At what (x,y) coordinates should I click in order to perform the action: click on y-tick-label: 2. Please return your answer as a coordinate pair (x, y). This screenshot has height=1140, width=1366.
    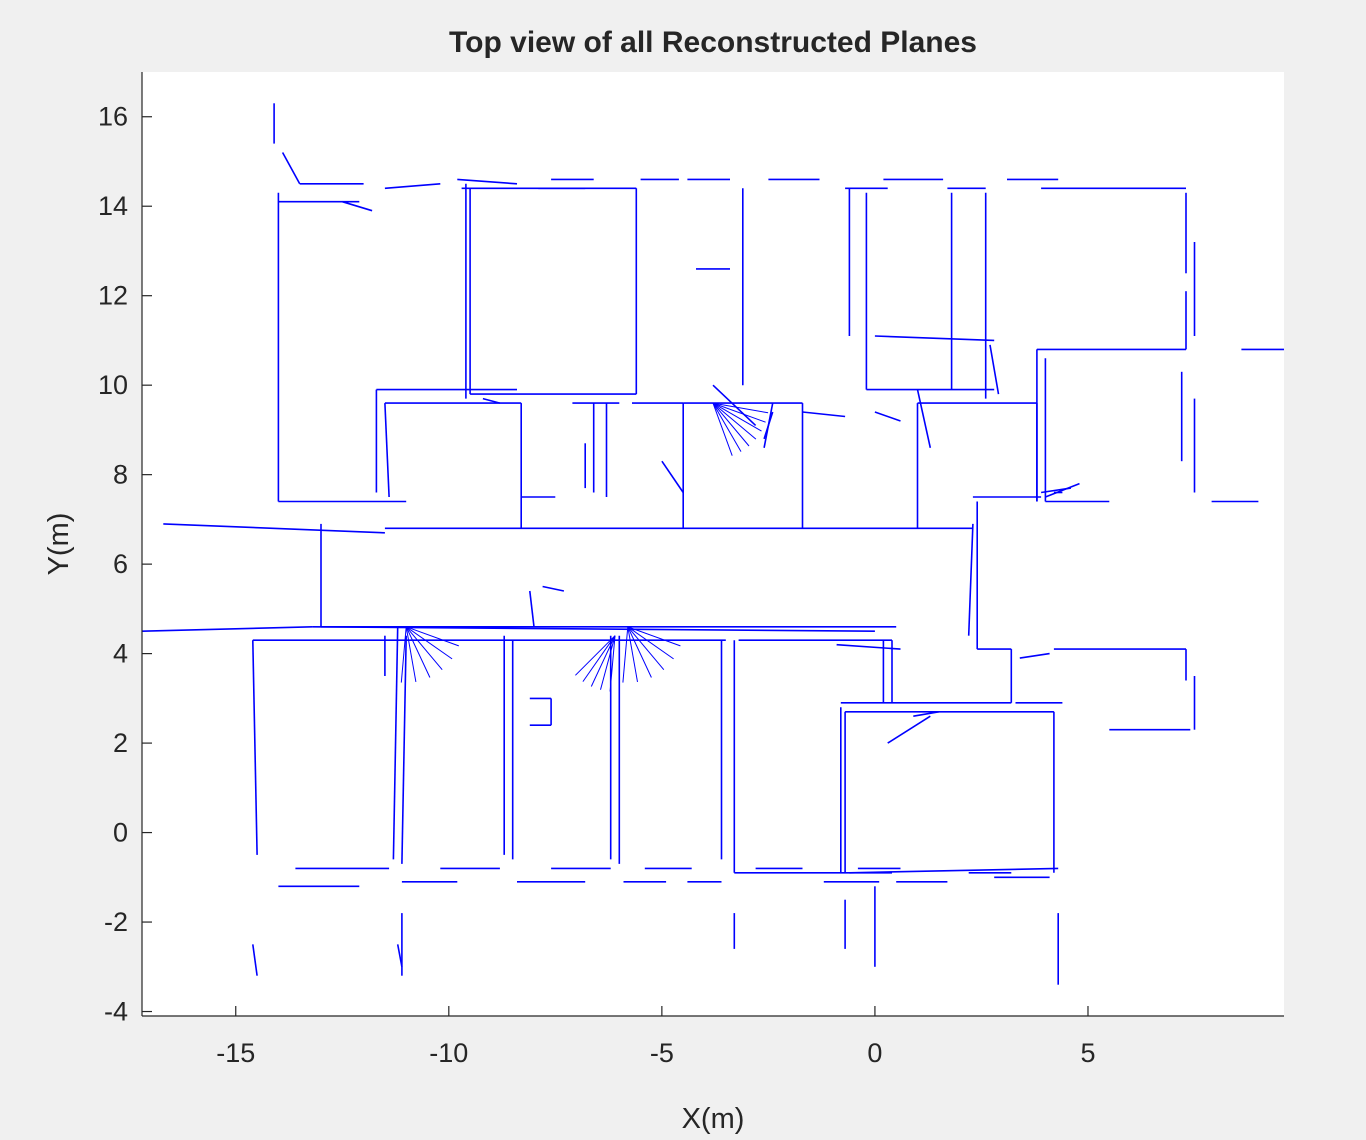
    Looking at the image, I should click on (120, 743).